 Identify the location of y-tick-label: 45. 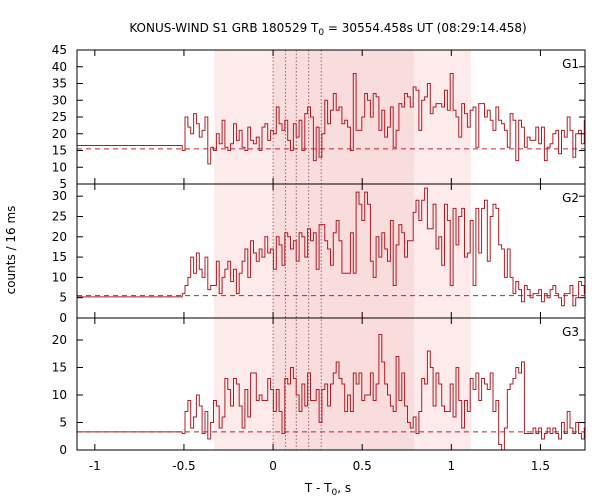
(59, 50).